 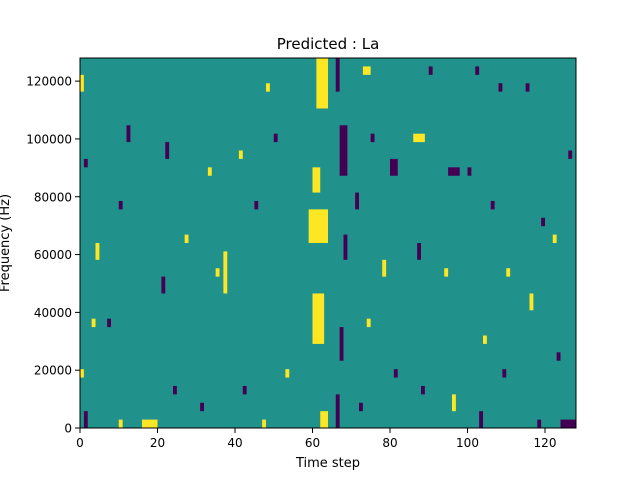 What do you see at coordinates (53, 371) in the screenshot?
I see `y-tick-label: 20000` at bounding box center [53, 371].